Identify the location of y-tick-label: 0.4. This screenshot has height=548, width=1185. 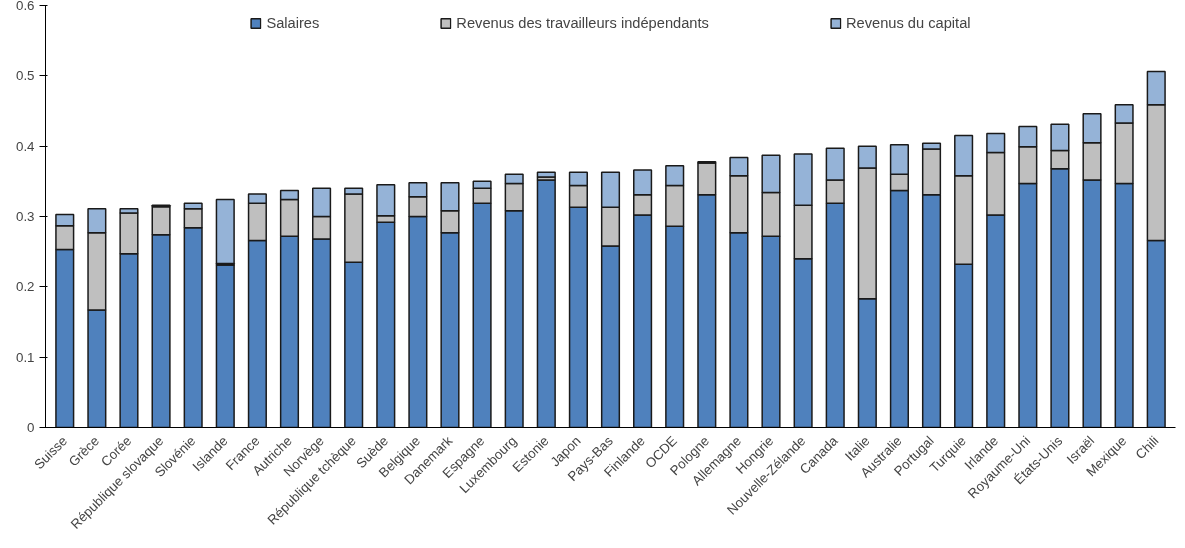
(25, 146).